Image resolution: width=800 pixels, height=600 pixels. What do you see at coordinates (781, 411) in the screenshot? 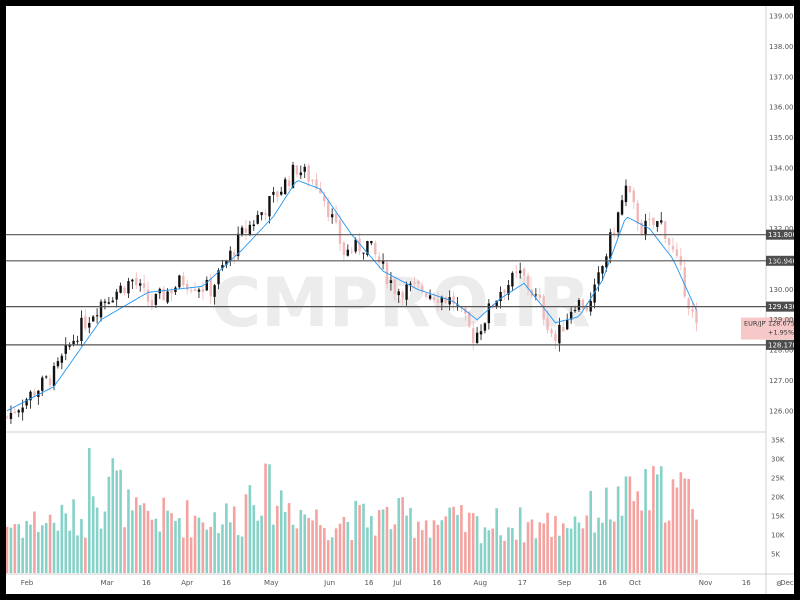
I see `price-tick-label: 126.000` at bounding box center [781, 411].